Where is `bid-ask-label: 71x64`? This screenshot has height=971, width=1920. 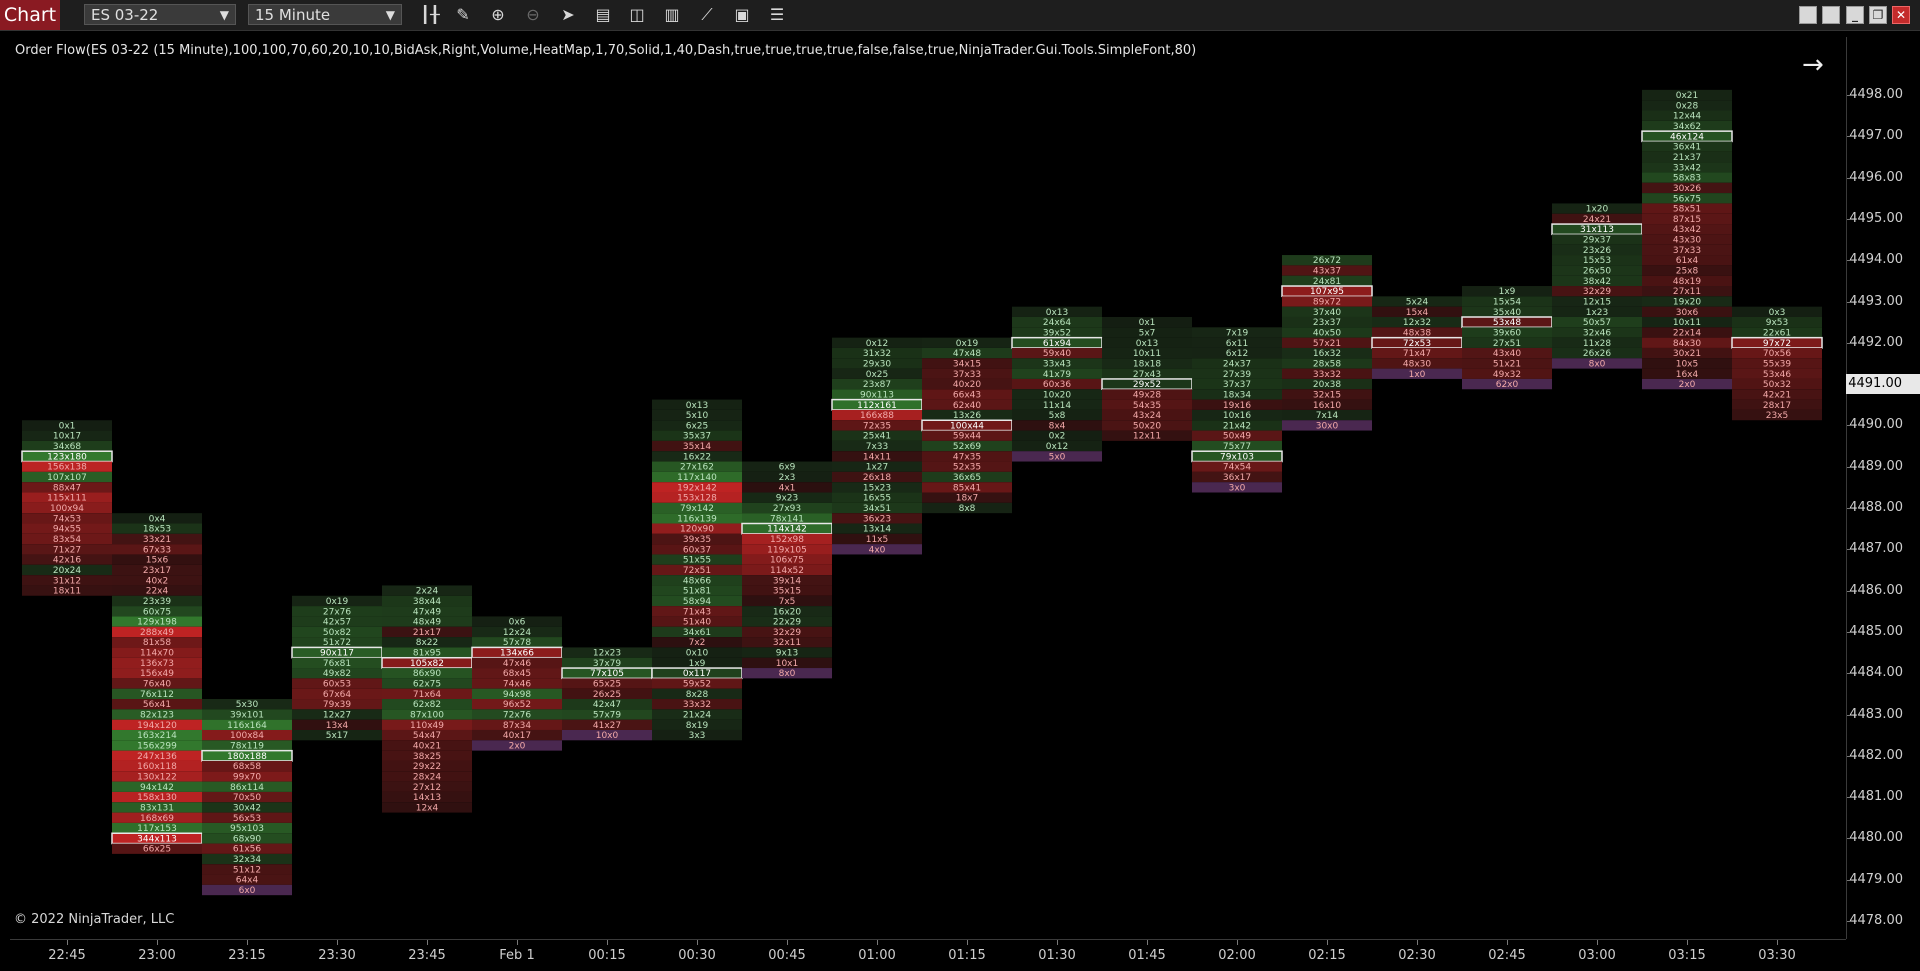
bid-ask-label: 71x64 is located at coordinates (427, 695).